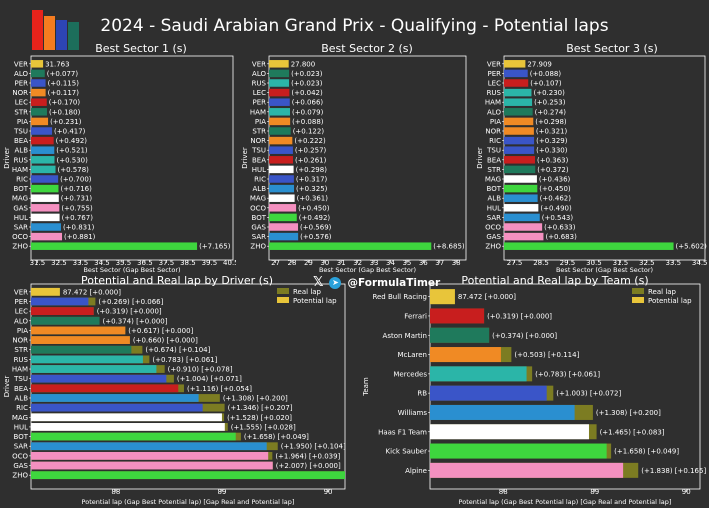  I want to click on category-label: RIC, so click(22, 180).